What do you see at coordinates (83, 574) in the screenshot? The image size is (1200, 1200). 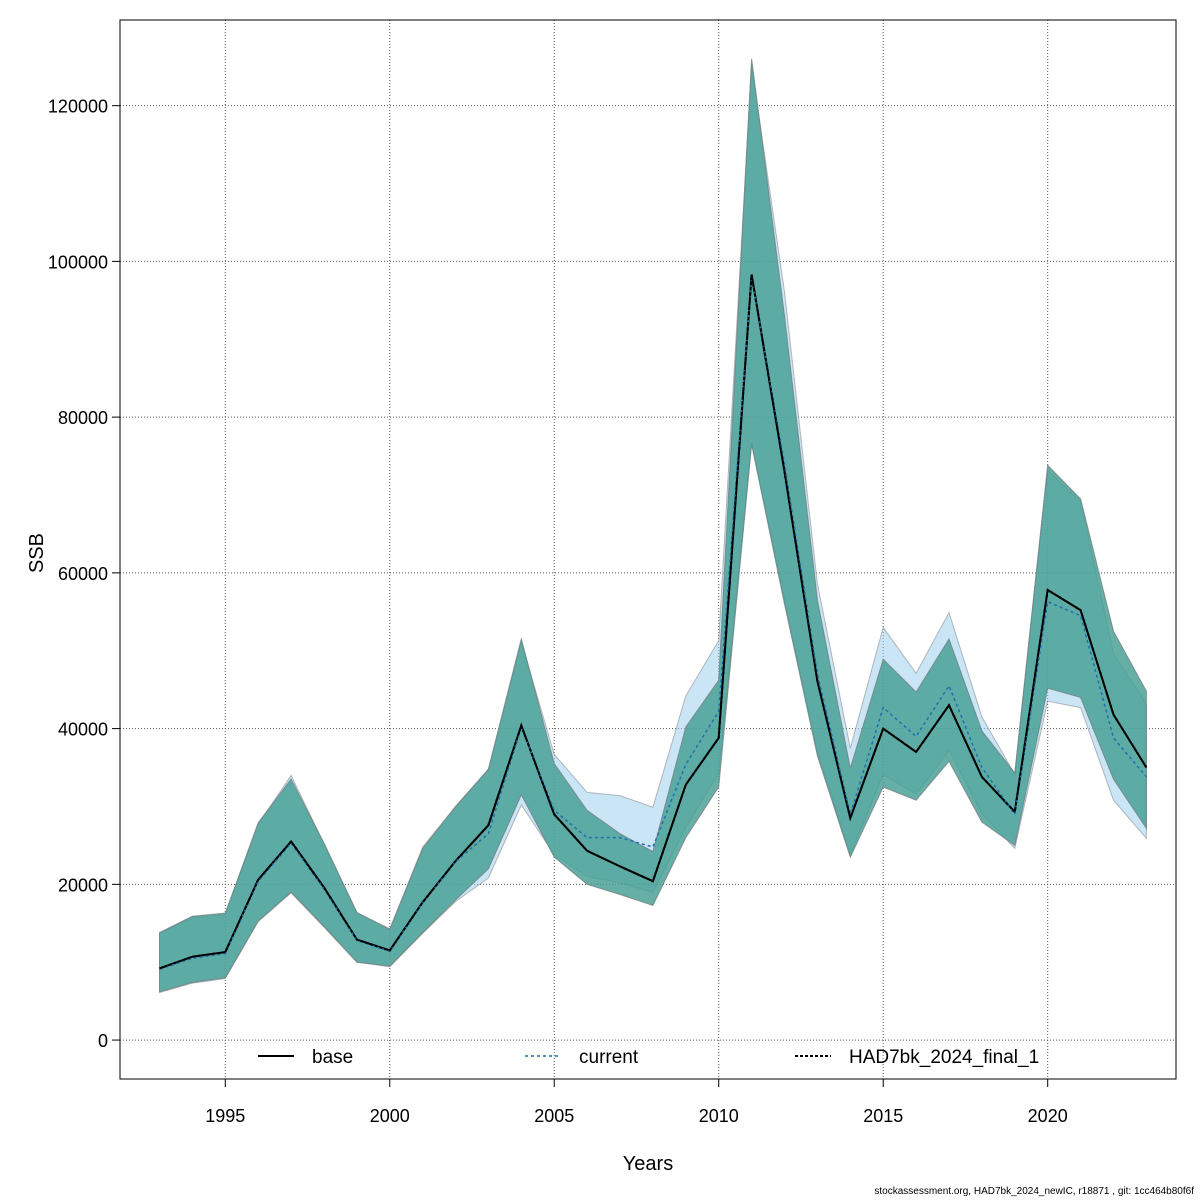 I see `y-tick-label: 60000` at bounding box center [83, 574].